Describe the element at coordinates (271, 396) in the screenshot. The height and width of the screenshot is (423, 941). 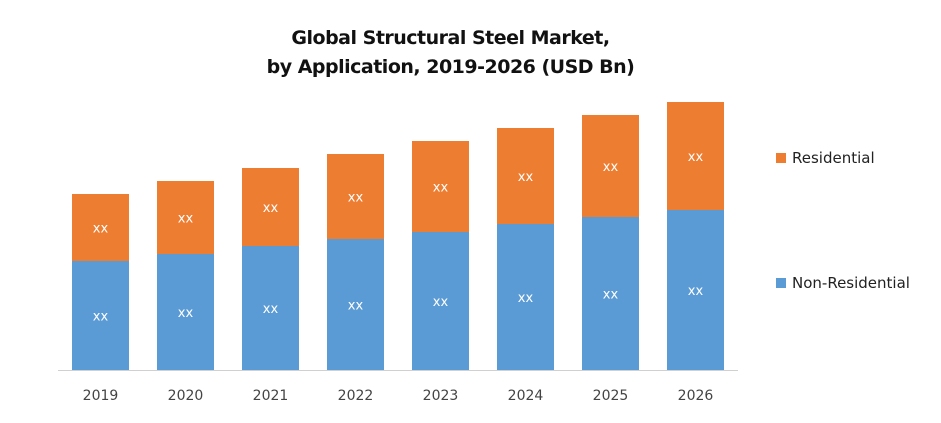
I see `x-tick-label-2021: 2021` at that location.